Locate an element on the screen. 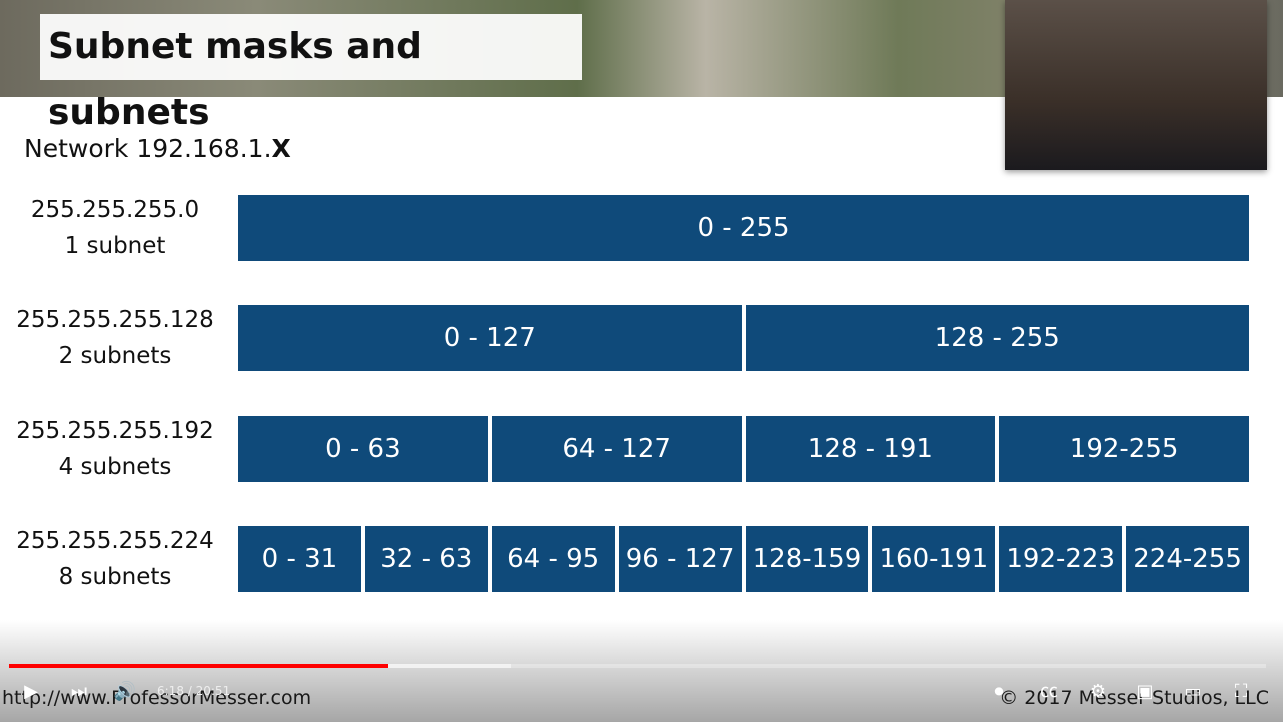  theater-button: ▭ is located at coordinates (1193, 691).